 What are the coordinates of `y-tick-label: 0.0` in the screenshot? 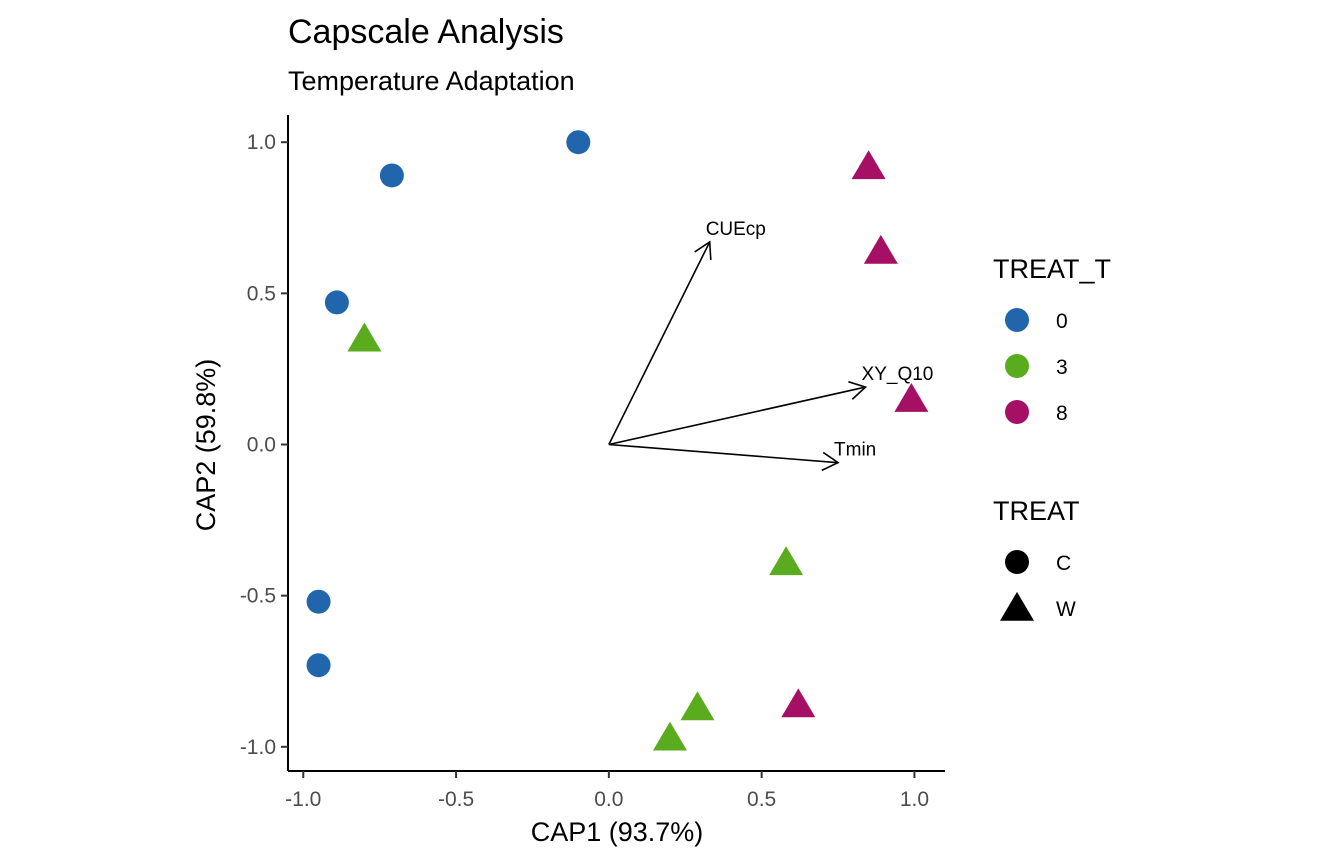 It's located at (261, 445).